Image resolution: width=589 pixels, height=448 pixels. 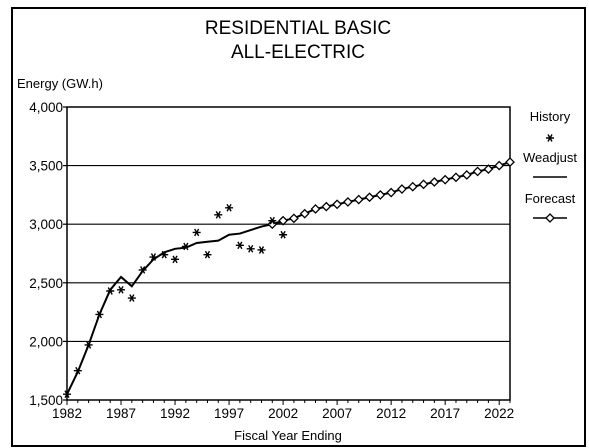 What do you see at coordinates (550, 198) in the screenshot?
I see `legend-label-forecast: Forecast` at bounding box center [550, 198].